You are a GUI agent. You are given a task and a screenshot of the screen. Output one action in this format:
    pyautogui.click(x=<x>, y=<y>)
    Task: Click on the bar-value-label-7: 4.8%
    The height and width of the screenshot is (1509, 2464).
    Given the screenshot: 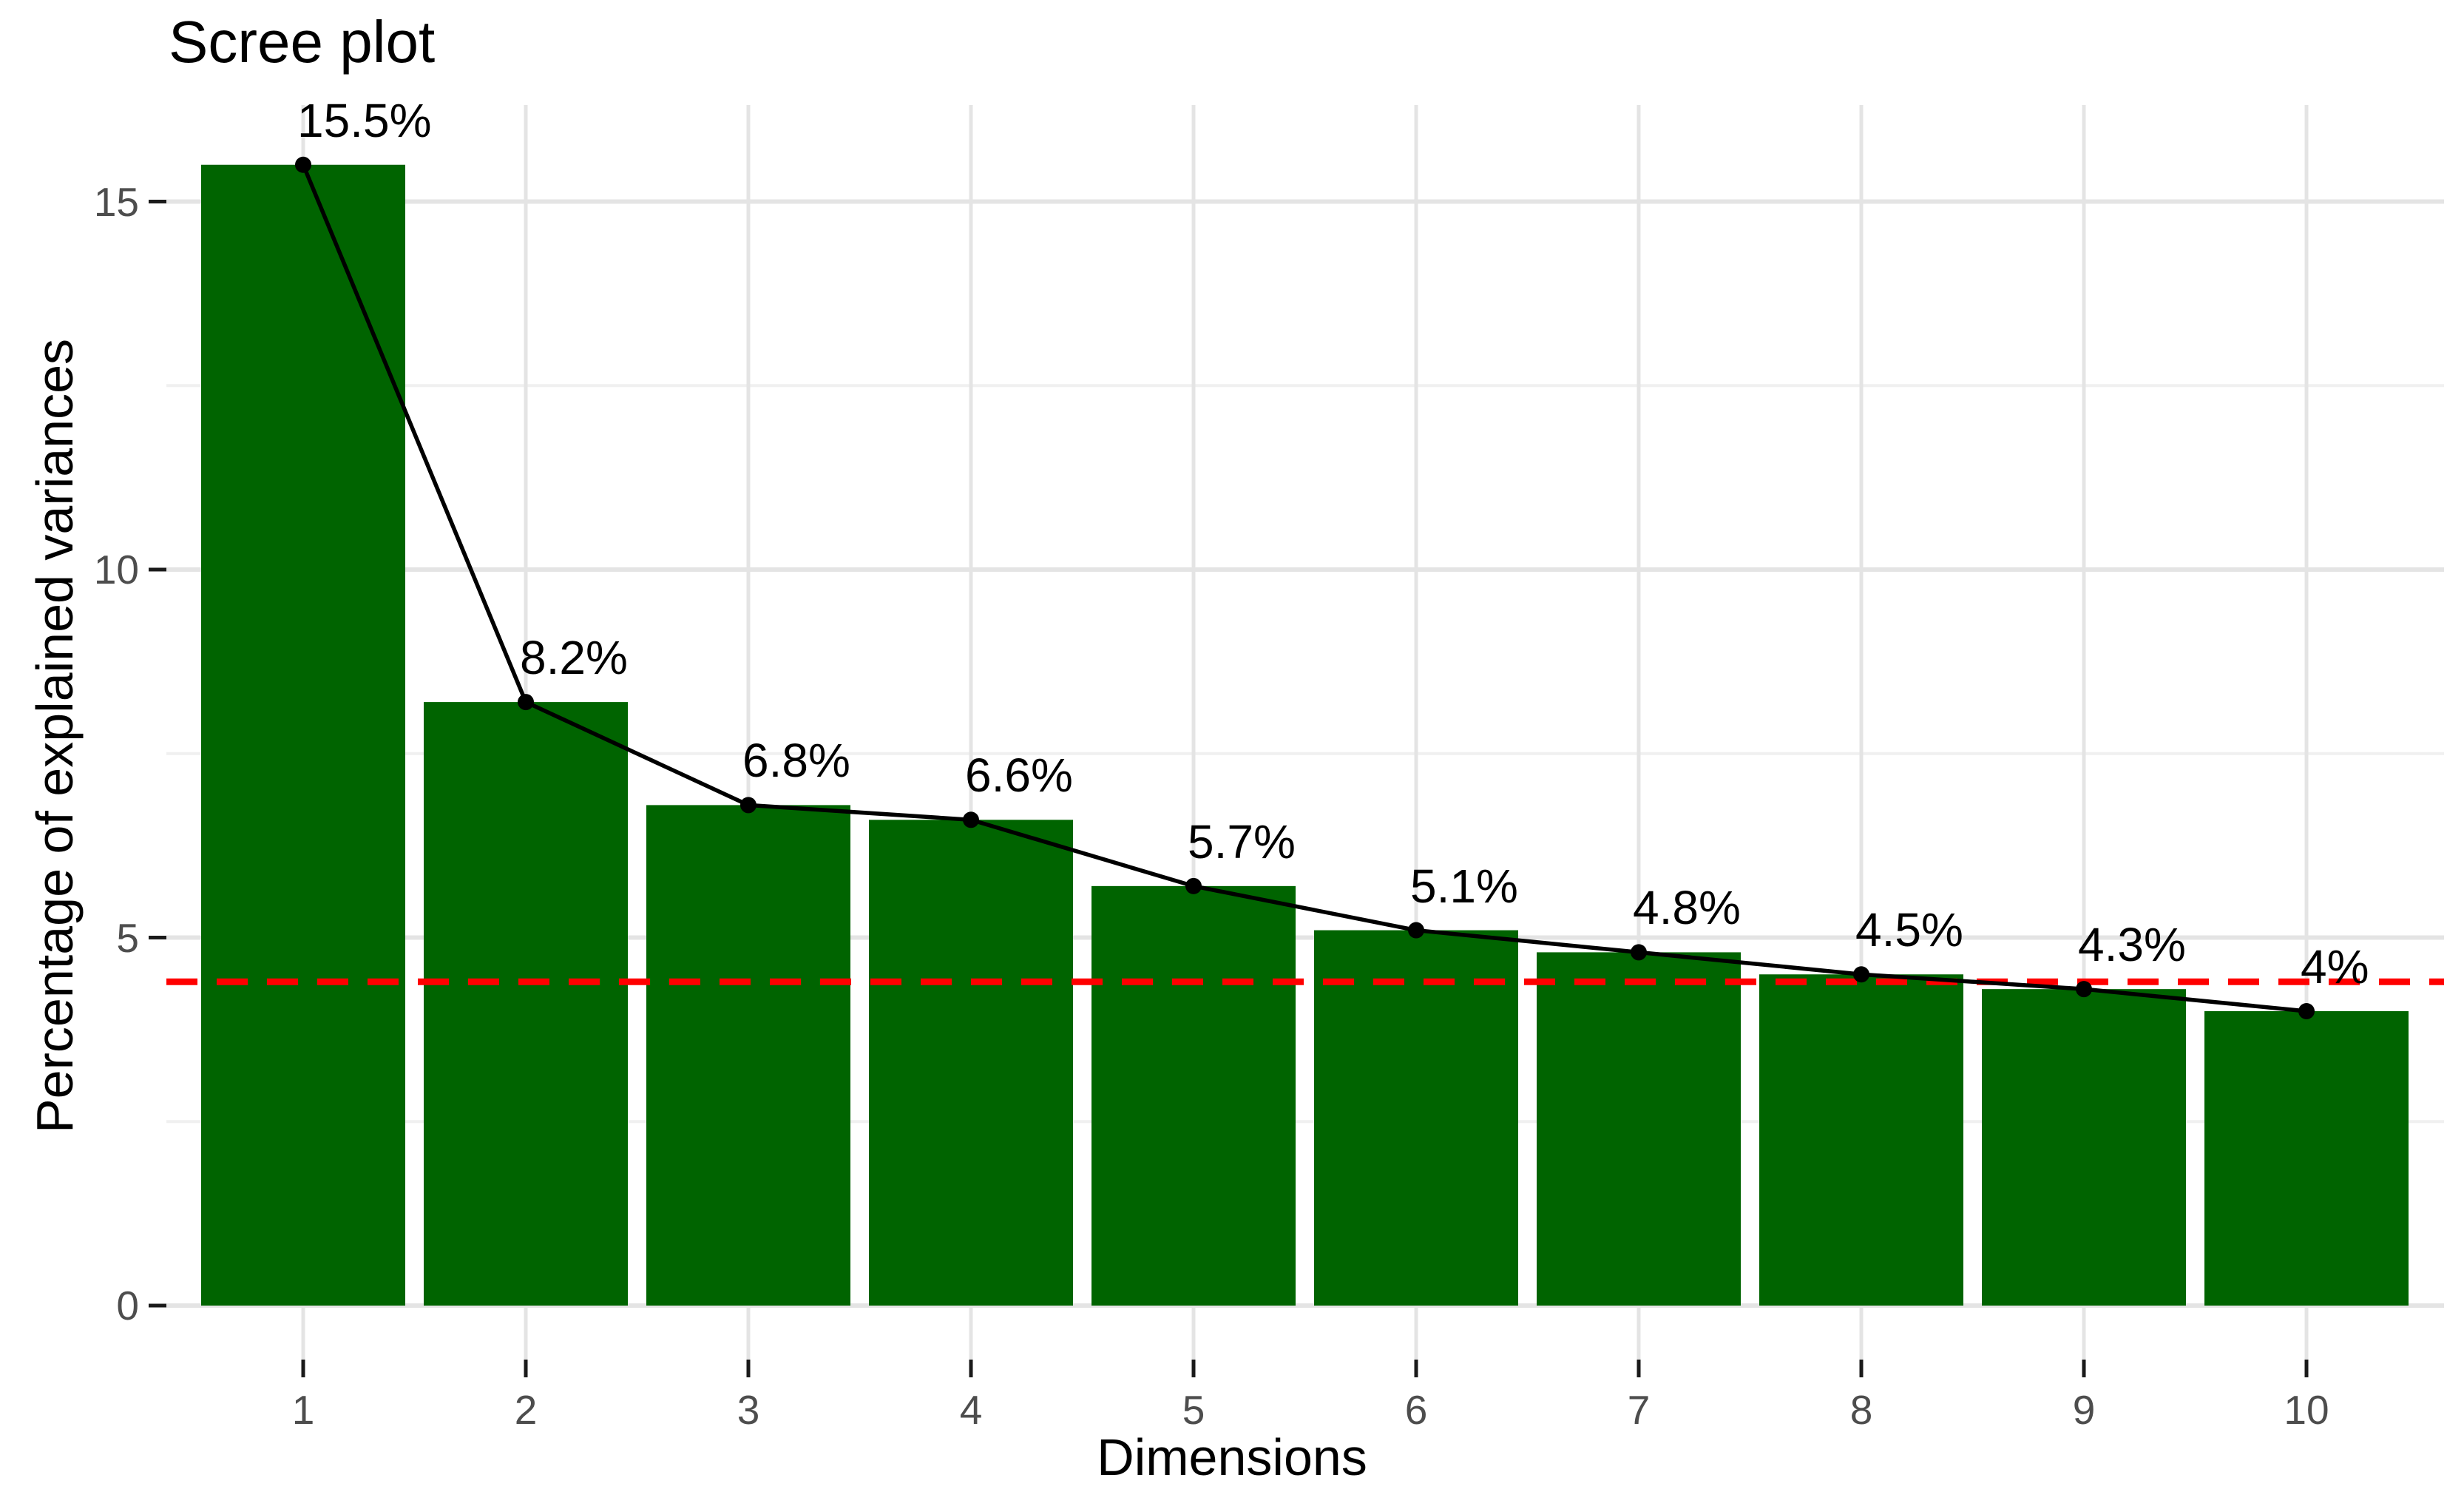 What is the action you would take?
    pyautogui.click(x=1687, y=908)
    